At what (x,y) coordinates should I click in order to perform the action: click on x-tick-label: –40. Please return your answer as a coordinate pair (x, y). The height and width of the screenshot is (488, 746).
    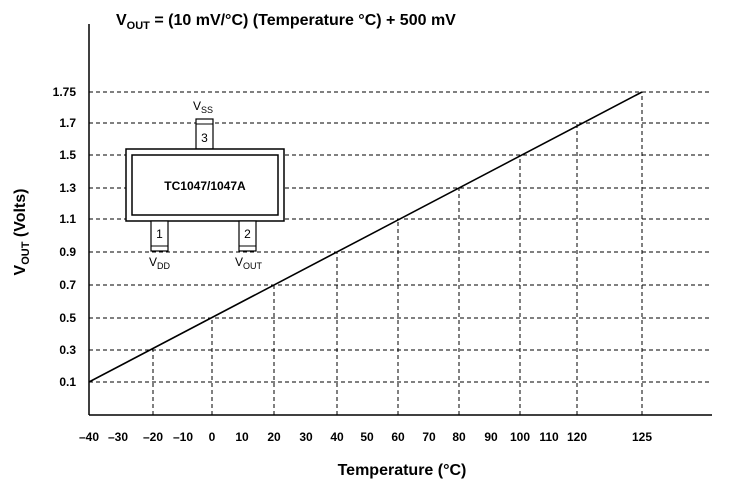
    Looking at the image, I should click on (89, 437).